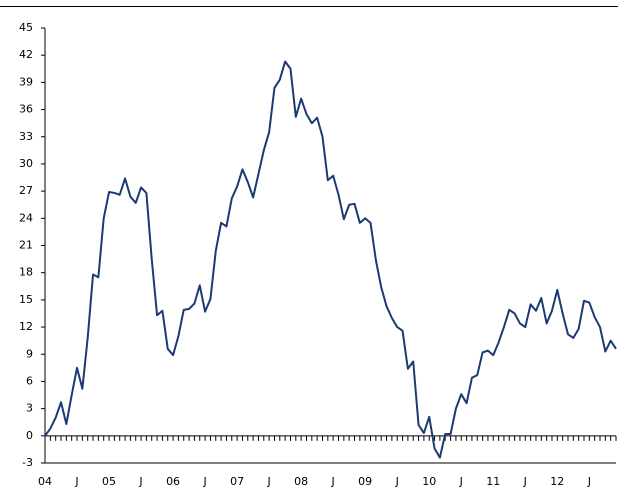 This screenshot has height=492, width=618. Describe the element at coordinates (109, 481) in the screenshot. I see `x-tick-label: 05` at that location.